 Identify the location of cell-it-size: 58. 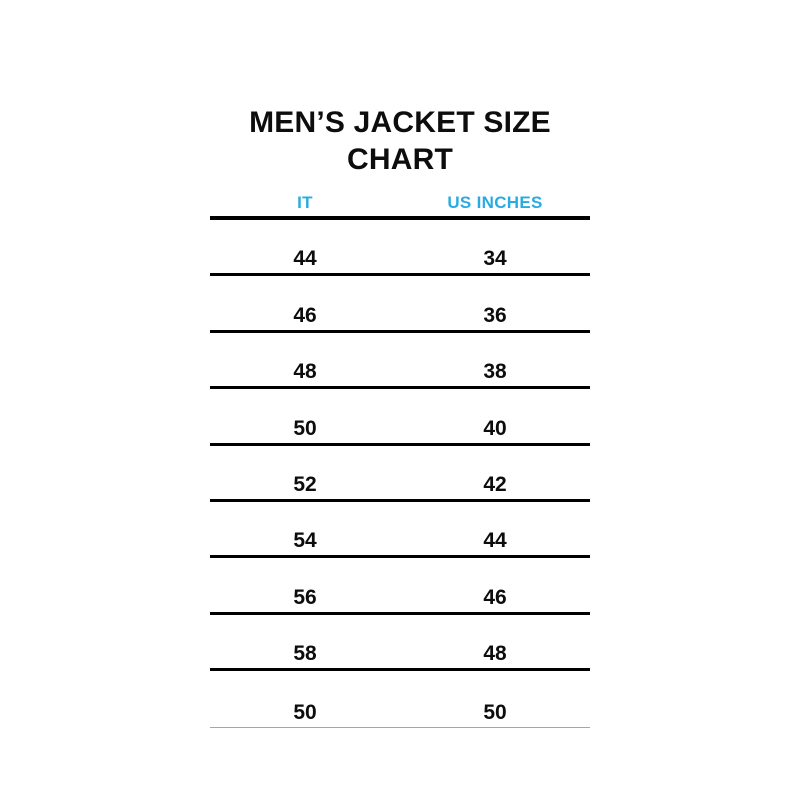
(305, 654).